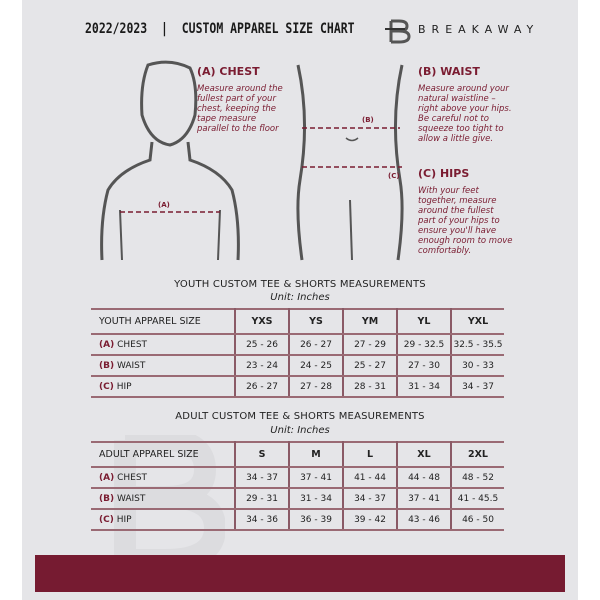 The image size is (600, 600). Describe the element at coordinates (164, 205) in the screenshot. I see `marker-a: (A)` at that location.